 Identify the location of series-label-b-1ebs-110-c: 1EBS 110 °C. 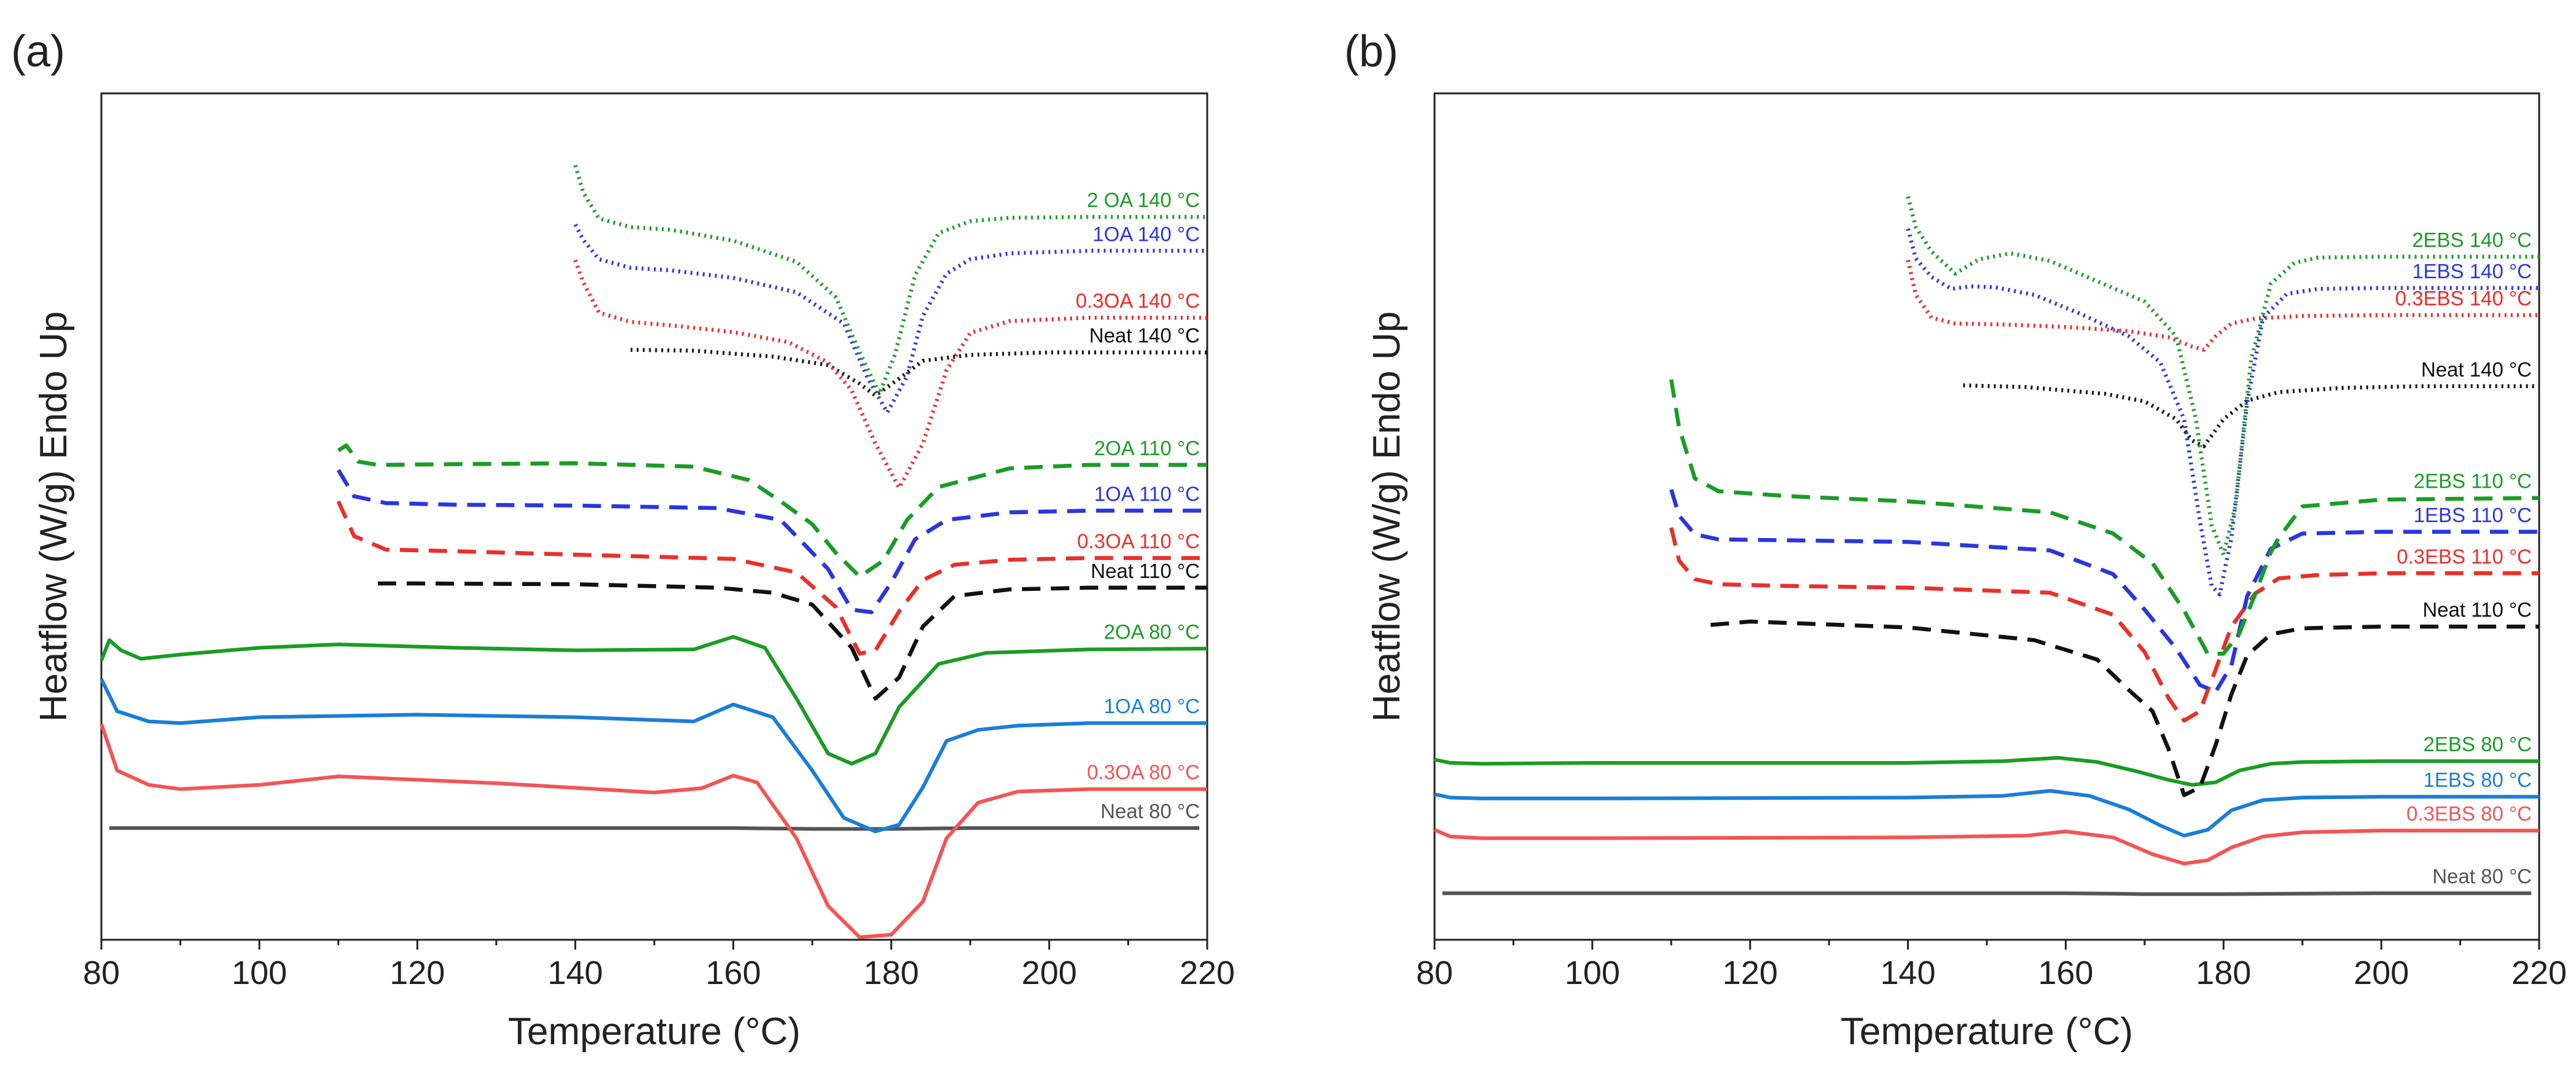
(2473, 515).